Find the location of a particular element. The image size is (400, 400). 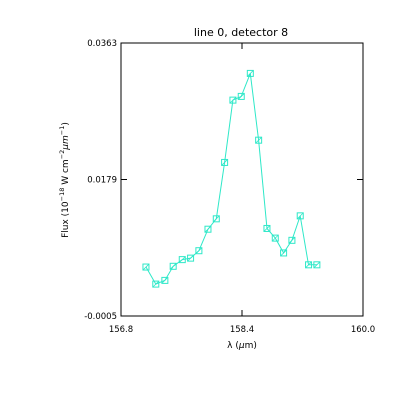

y-axis-label-mid2: μm is located at coordinates (66, 143).